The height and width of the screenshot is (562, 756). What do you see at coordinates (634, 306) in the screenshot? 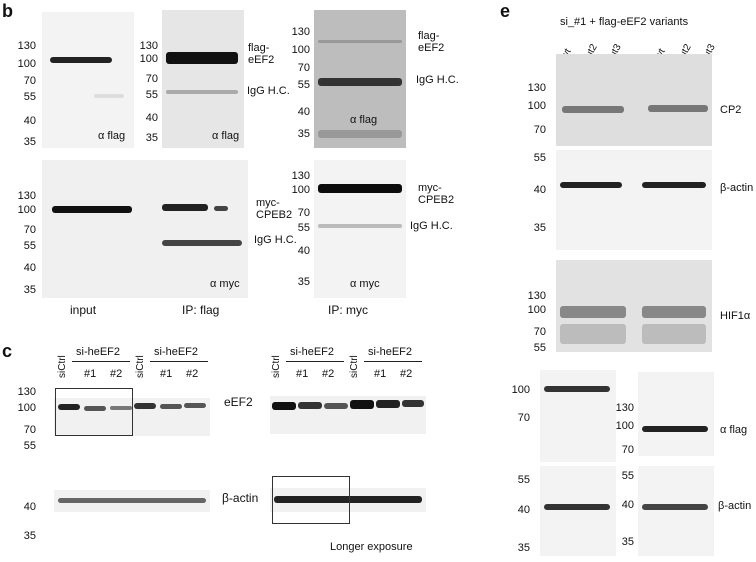
I see `blot-e-hif1a` at bounding box center [634, 306].